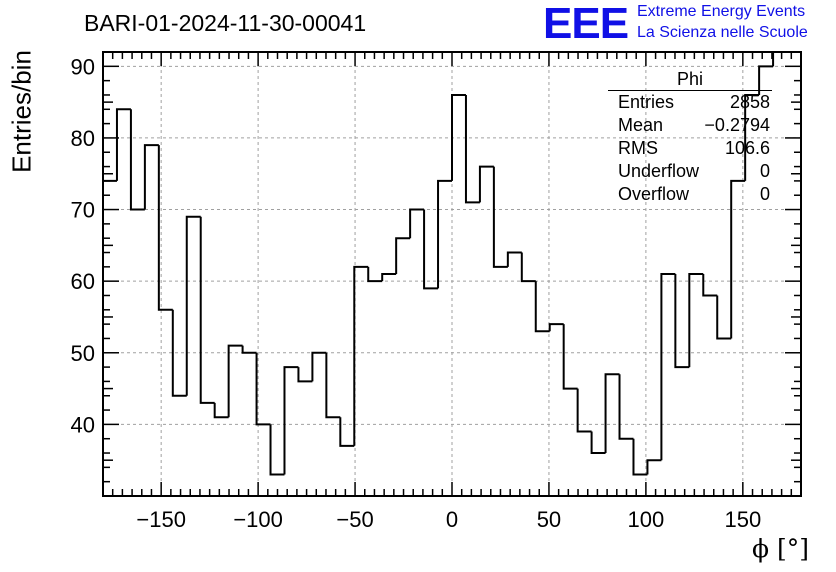 The image size is (836, 572). Describe the element at coordinates (721, 11) in the screenshot. I see `logo-line-1: Extreme Energy Events` at that location.